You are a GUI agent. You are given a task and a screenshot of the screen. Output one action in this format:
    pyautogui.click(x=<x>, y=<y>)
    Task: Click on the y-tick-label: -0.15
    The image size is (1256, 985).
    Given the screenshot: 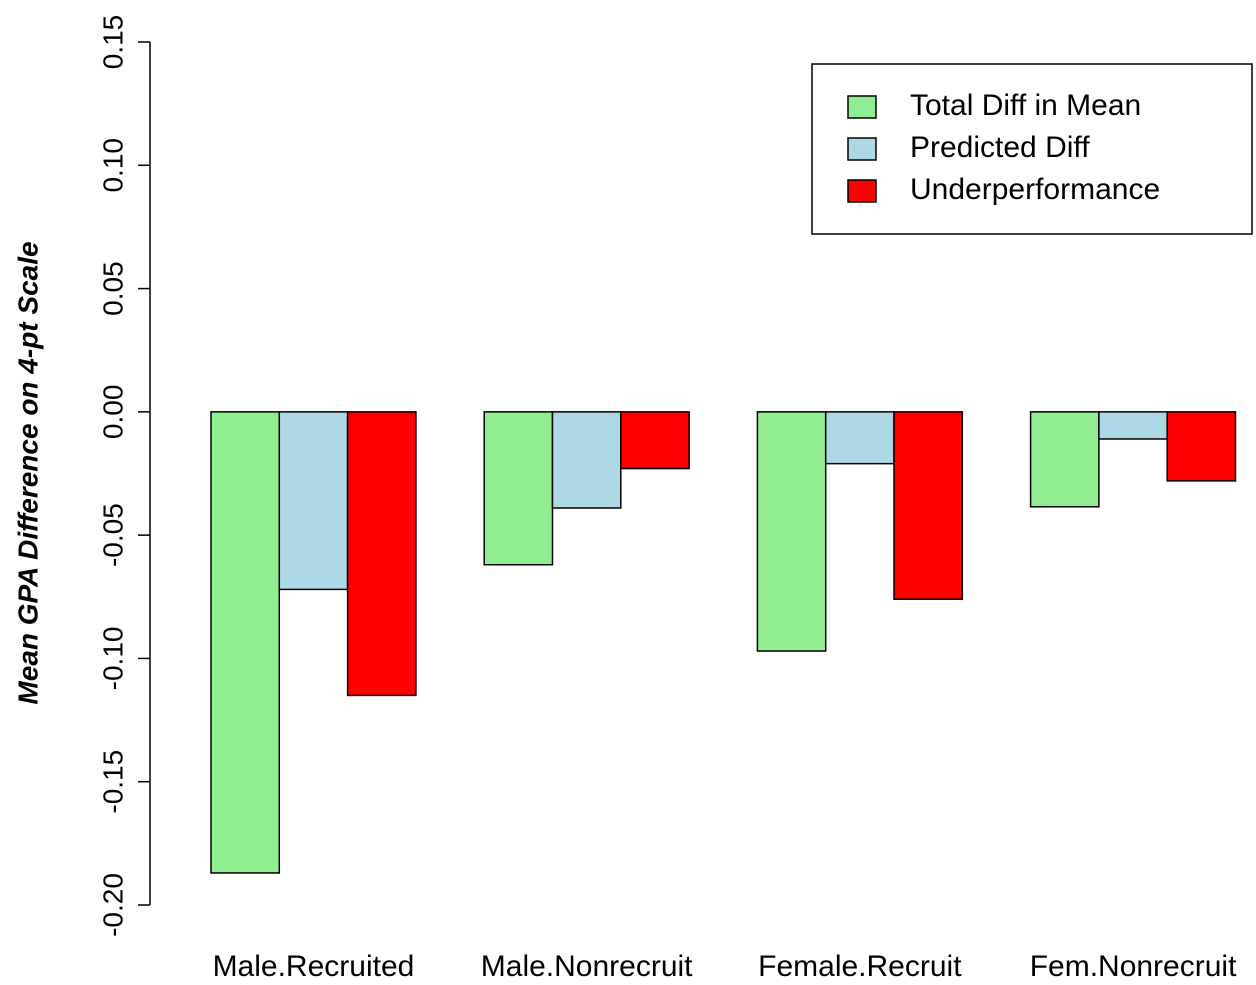 What is the action you would take?
    pyautogui.click(x=112, y=782)
    